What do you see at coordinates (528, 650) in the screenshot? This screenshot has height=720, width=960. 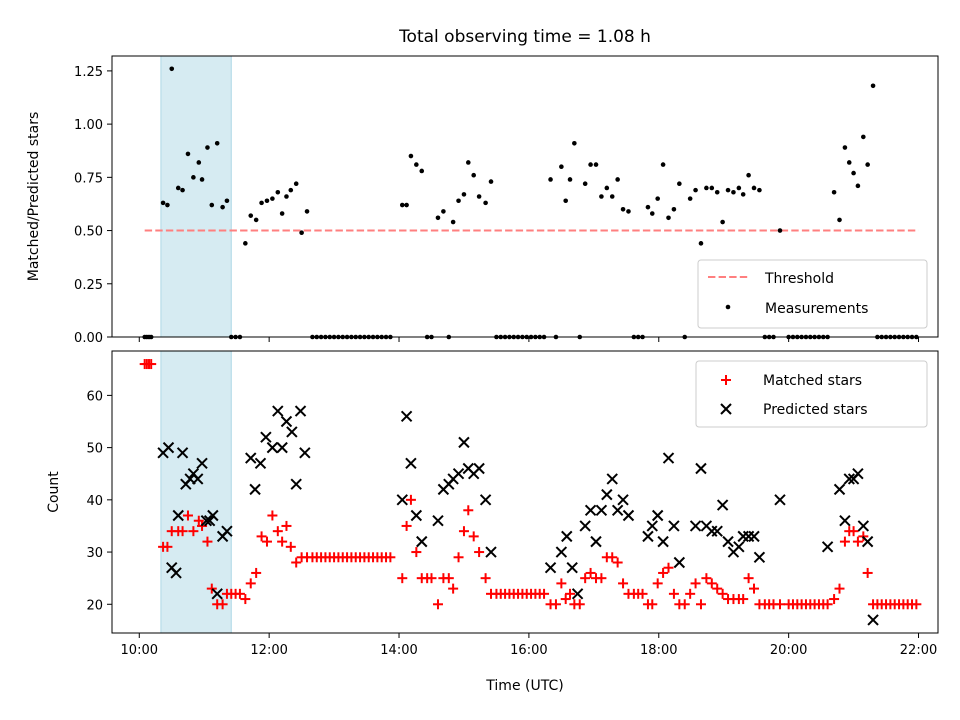 I see `x-tick-label: 16:00` at bounding box center [528, 650].